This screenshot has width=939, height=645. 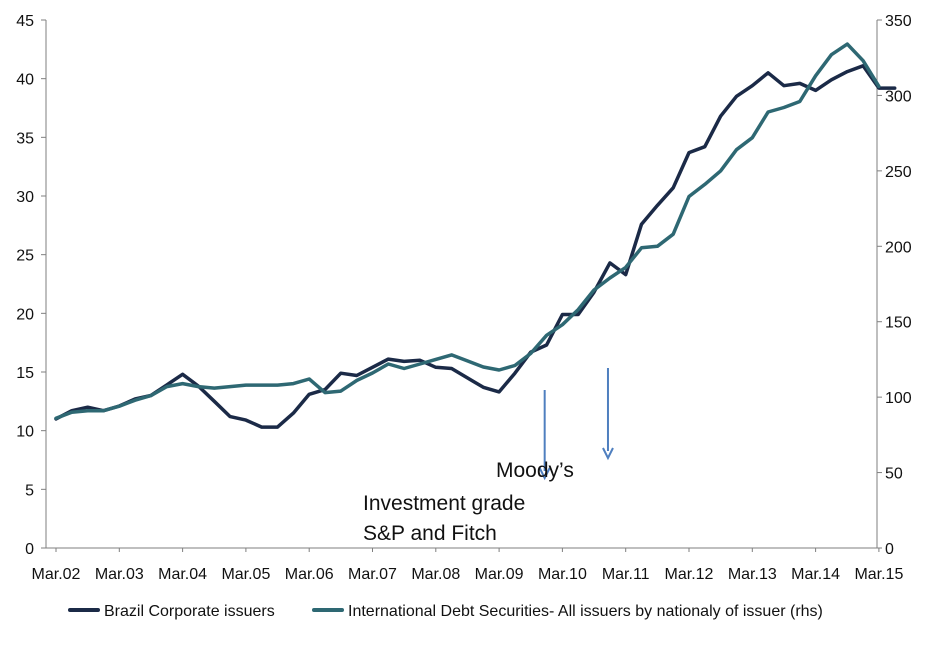 I want to click on x-tick-label: Mar.08, so click(x=435, y=574).